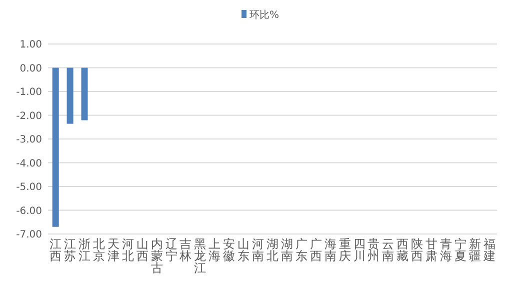 The height and width of the screenshot is (288, 527). I want to click on x-tick-label: 河南, so click(258, 250).